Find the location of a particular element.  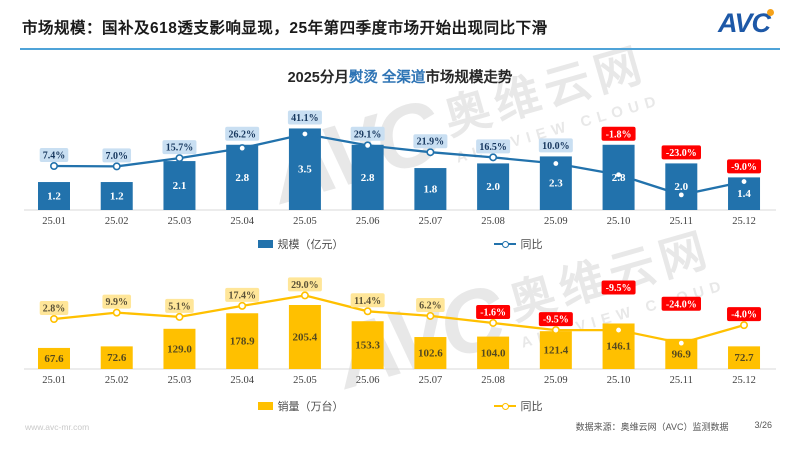

bar-value-label: 72.6 is located at coordinates (117, 358).